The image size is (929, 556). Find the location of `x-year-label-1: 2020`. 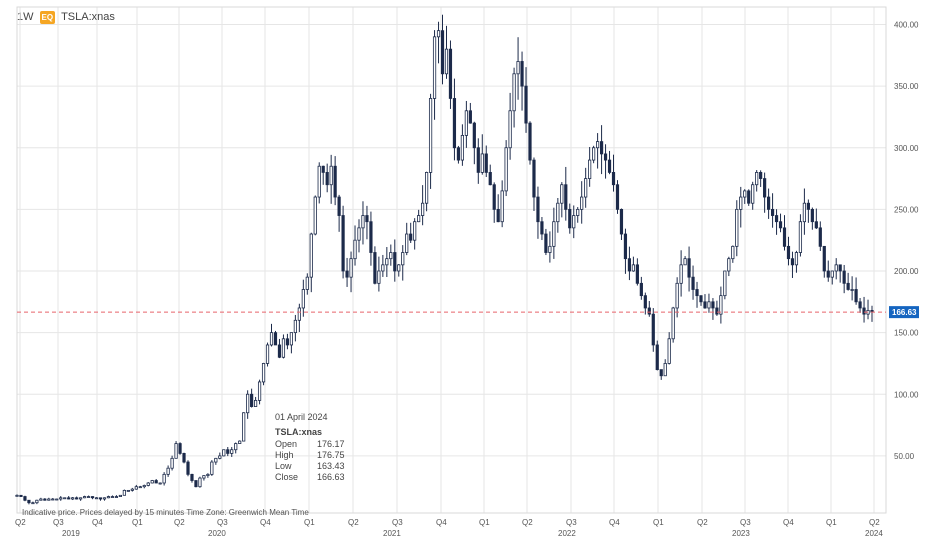

x-year-label-1: 2020 is located at coordinates (217, 533).